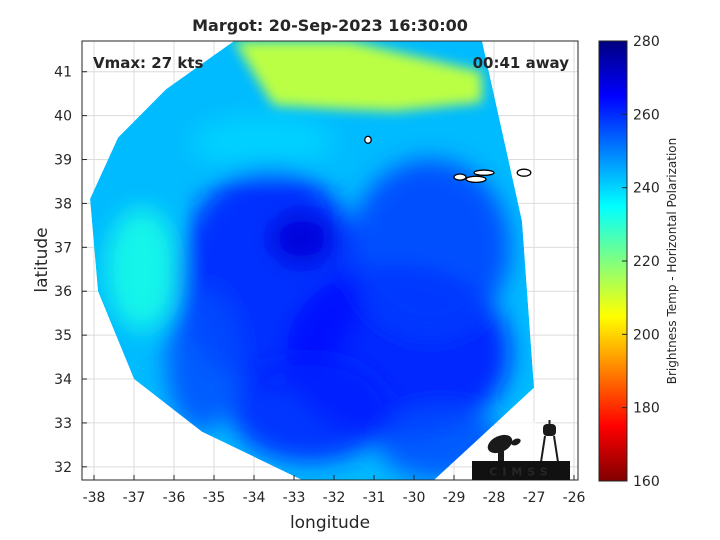 Image resolution: width=720 pixels, height=540 pixels. What do you see at coordinates (63, 161) in the screenshot?
I see `y-tick-label: 39` at bounding box center [63, 161].